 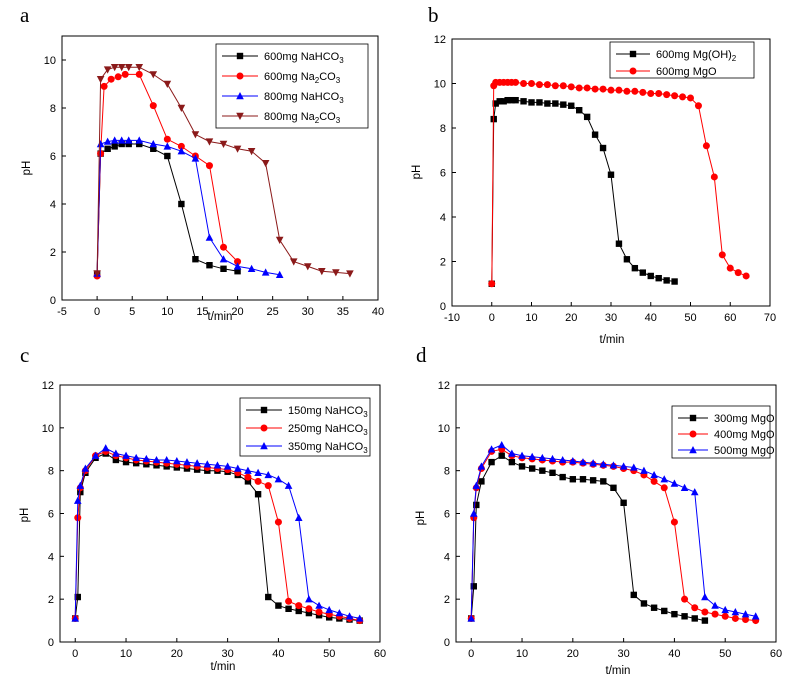 What do you see at coordinates (223, 667) in the screenshot?
I see `x-axis-title-c: t/min` at bounding box center [223, 667].